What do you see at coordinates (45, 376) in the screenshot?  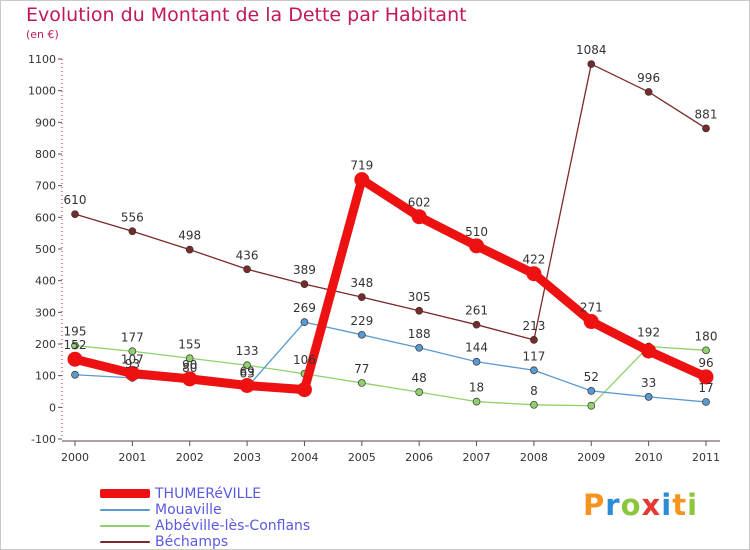 I see `y-tick-label: 100` at bounding box center [45, 376].